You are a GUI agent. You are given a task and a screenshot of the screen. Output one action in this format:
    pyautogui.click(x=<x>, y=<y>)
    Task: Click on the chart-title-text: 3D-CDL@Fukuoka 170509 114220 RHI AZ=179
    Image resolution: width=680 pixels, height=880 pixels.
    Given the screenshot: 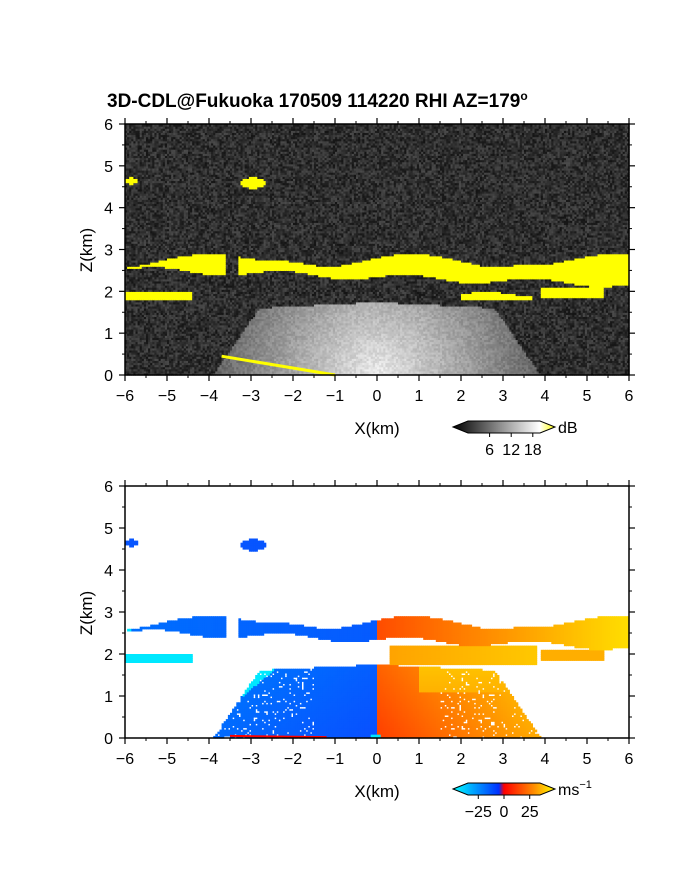 What is the action you would take?
    pyautogui.click(x=313, y=101)
    